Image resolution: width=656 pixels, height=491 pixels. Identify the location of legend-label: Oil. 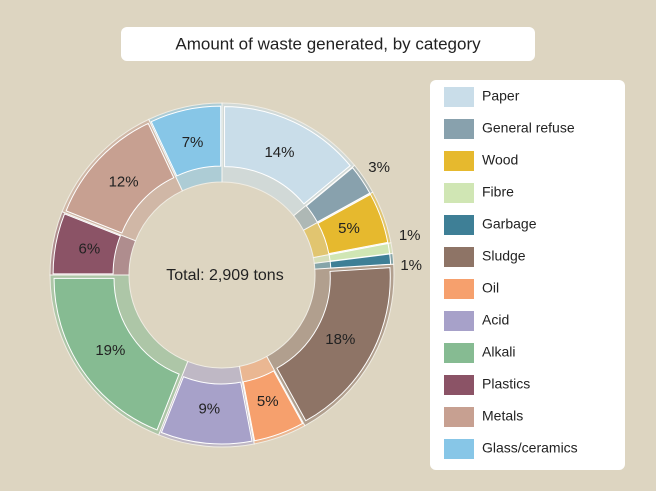
(490, 288).